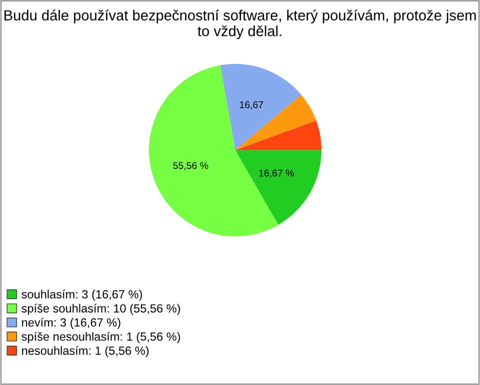 The height and width of the screenshot is (385, 480). What do you see at coordinates (252, 105) in the screenshot?
I see `data-label: 16,67` at bounding box center [252, 105].